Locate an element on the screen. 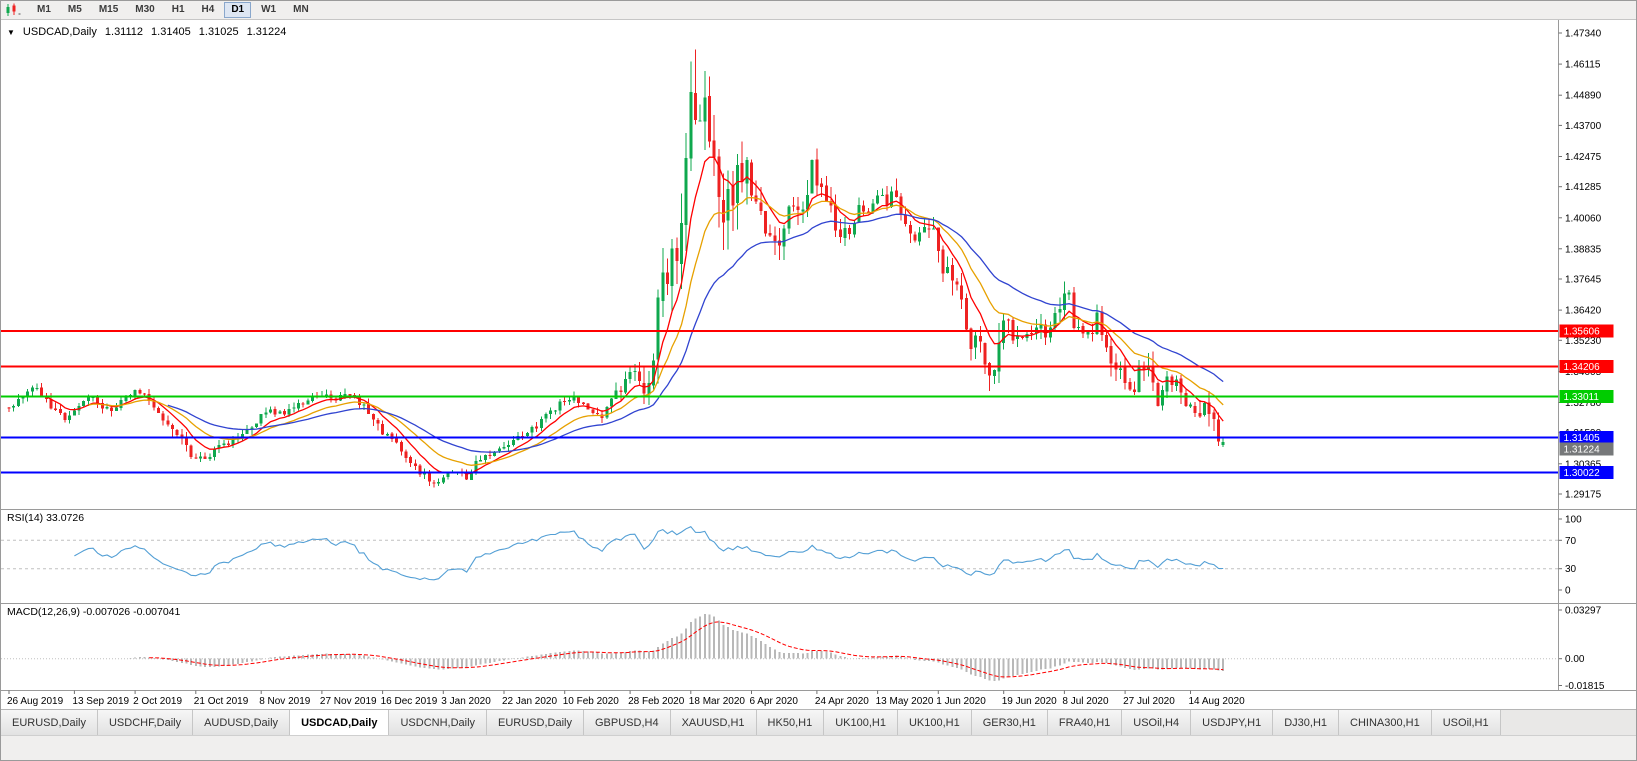 The width and height of the screenshot is (1637, 761). price-tag-1.31405: 1.31405 is located at coordinates (1586, 437).